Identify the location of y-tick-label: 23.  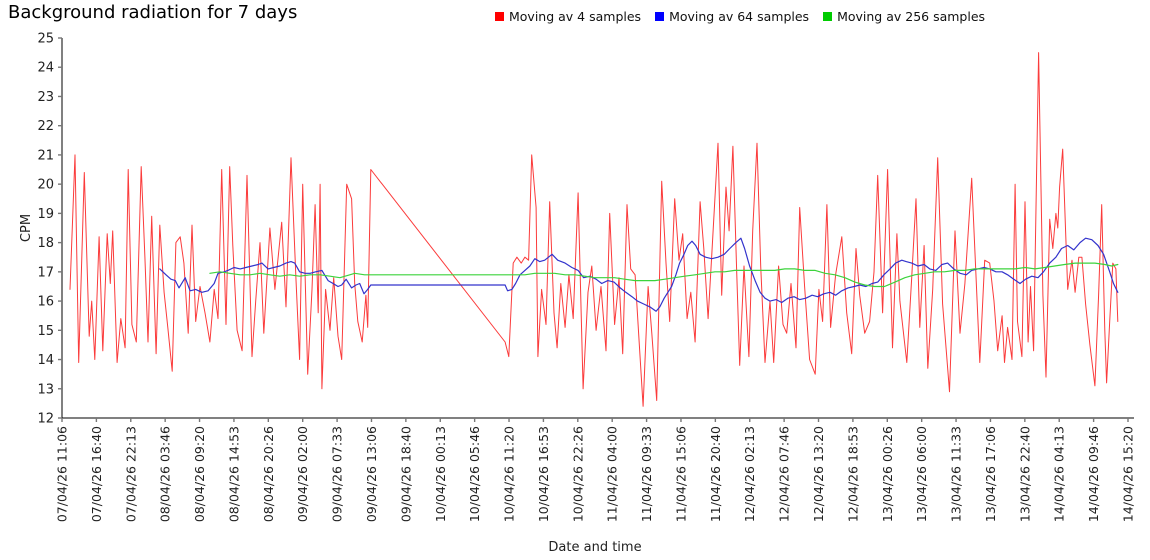
(45, 97).